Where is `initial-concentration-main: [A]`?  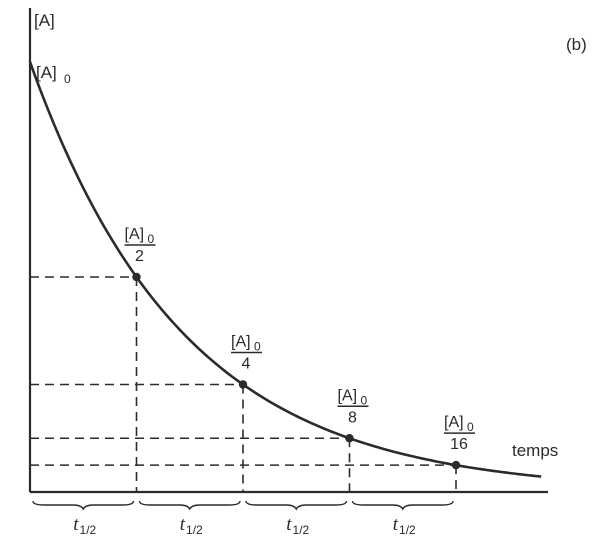 initial-concentration-main: [A] is located at coordinates (46, 72).